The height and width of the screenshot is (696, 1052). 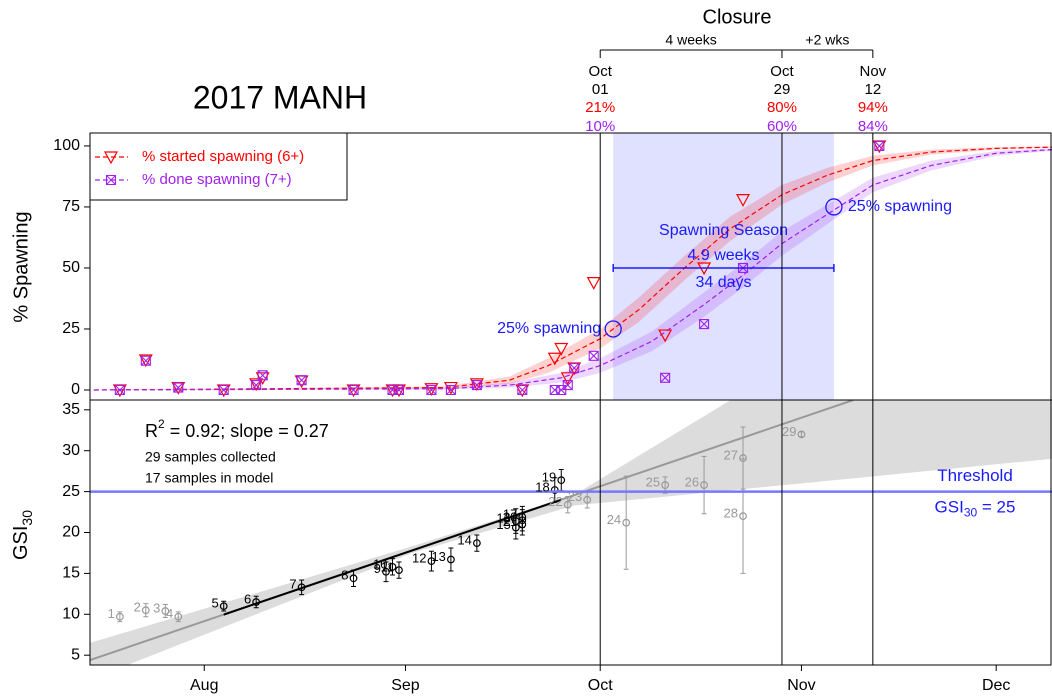 I want to click on stats-sup: 2, so click(x=161, y=424).